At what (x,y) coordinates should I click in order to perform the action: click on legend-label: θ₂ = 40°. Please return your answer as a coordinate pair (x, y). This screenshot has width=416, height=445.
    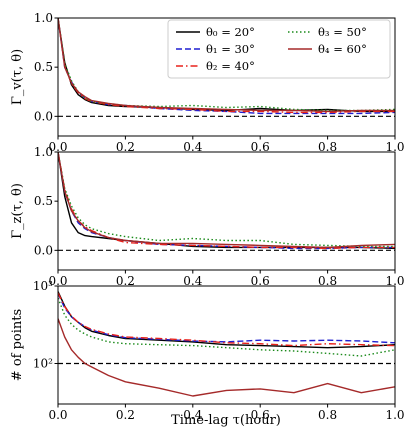
    Looking at the image, I should click on (230, 66).